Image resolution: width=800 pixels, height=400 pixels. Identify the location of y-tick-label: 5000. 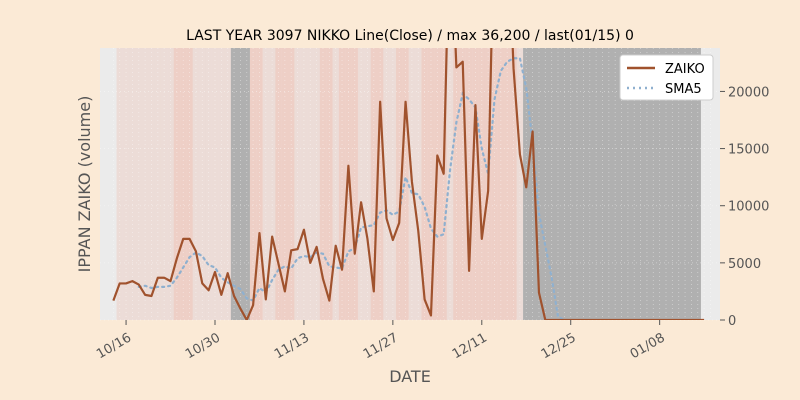
(744, 264).